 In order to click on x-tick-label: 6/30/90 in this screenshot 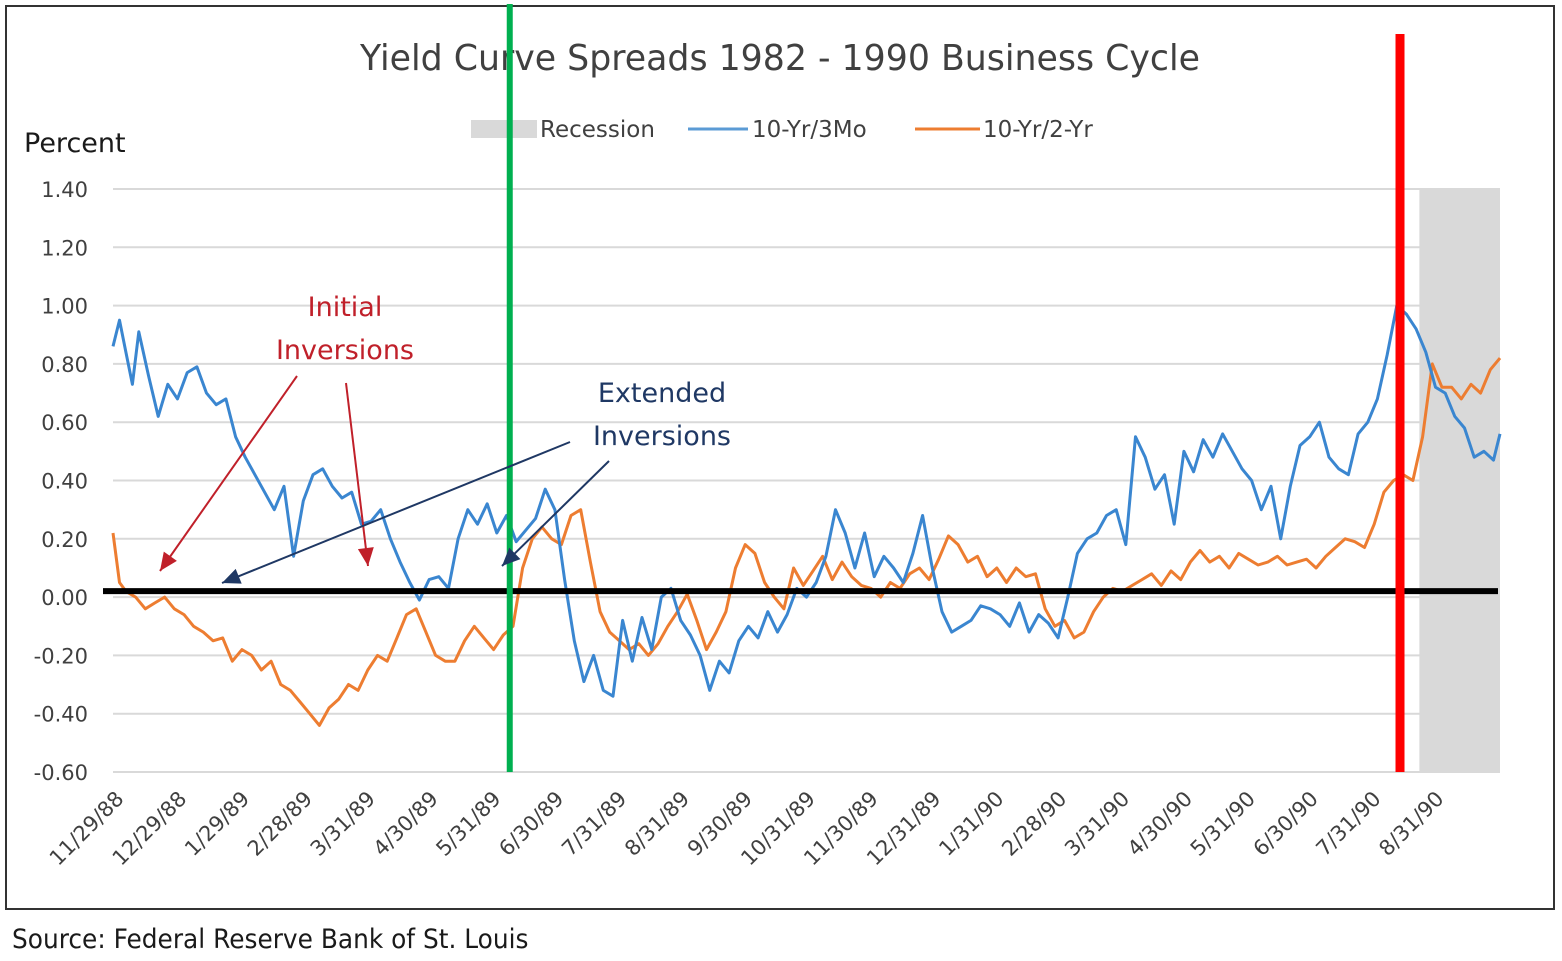, I will do `click(1286, 824)`.